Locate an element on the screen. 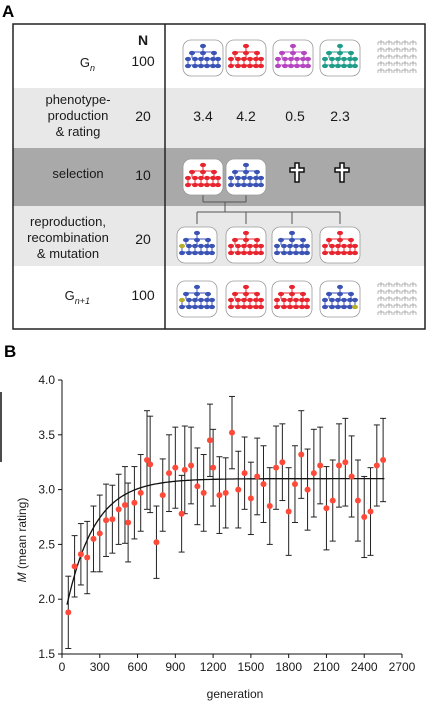 The image size is (441, 712). x-tick-label: 1800 is located at coordinates (288, 667).